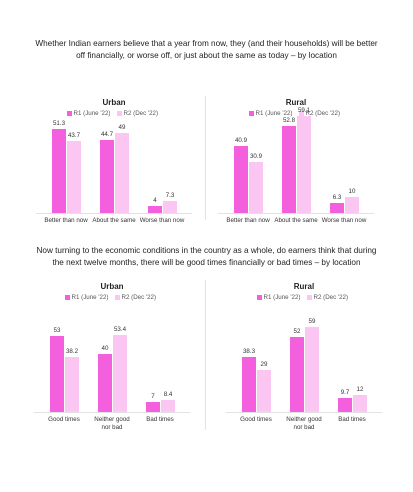  Describe the element at coordinates (59, 123) in the screenshot. I see `value-label: 51.3` at that location.